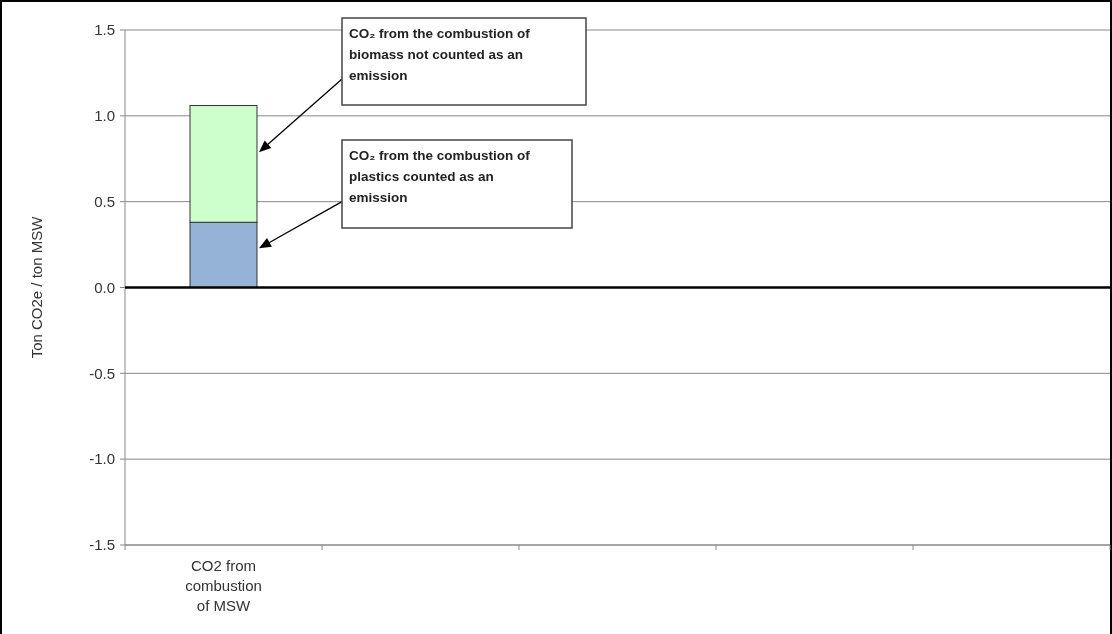  What do you see at coordinates (440, 176) in the screenshot?
I see `annotation: CO₂ from the combustion of plastics counted as an emission` at bounding box center [440, 176].